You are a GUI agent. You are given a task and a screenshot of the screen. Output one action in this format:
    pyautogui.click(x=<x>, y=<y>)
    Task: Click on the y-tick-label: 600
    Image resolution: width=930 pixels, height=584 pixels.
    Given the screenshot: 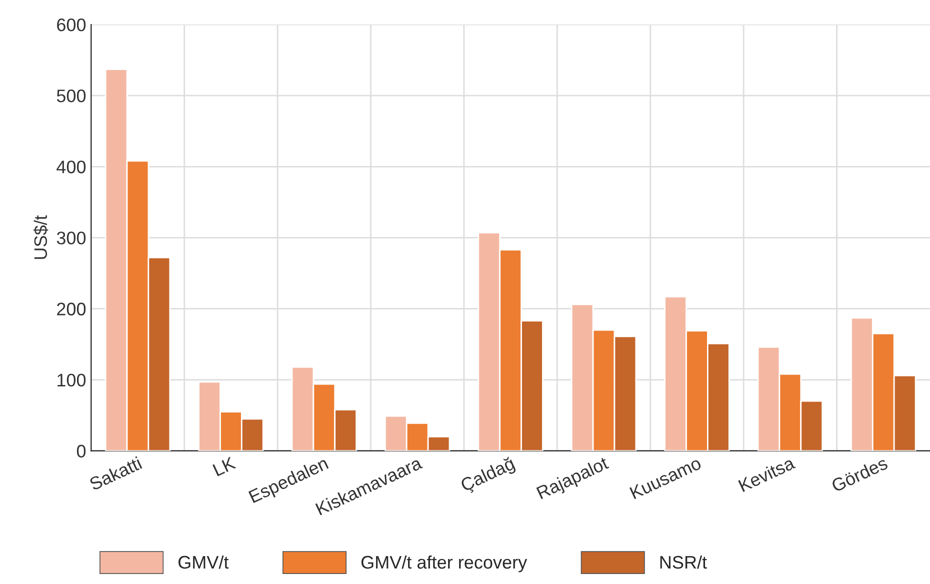 What is the action you would take?
    pyautogui.click(x=71, y=25)
    